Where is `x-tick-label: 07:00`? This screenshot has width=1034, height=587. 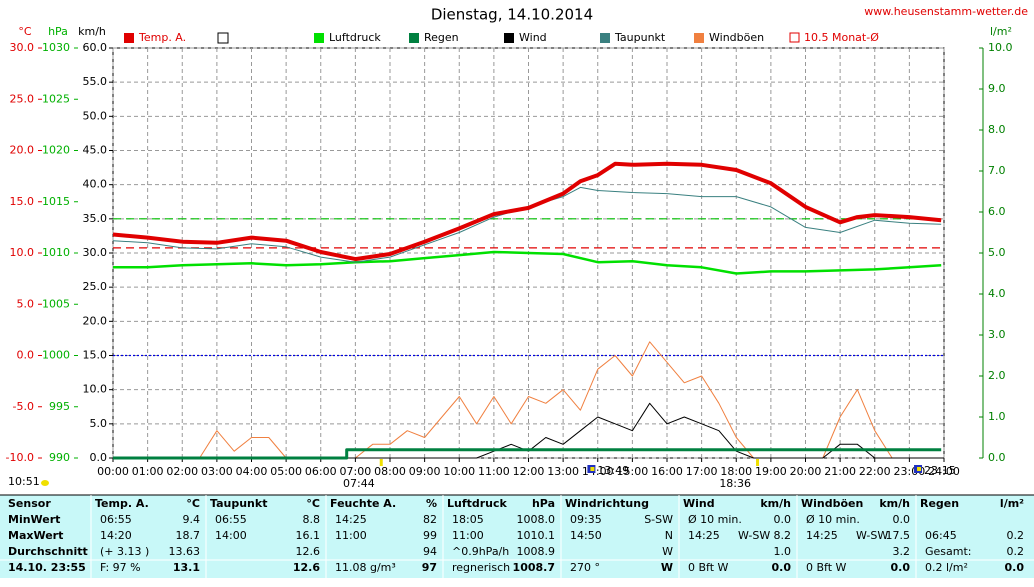
x-tick-label: 07:00 is located at coordinates (356, 471).